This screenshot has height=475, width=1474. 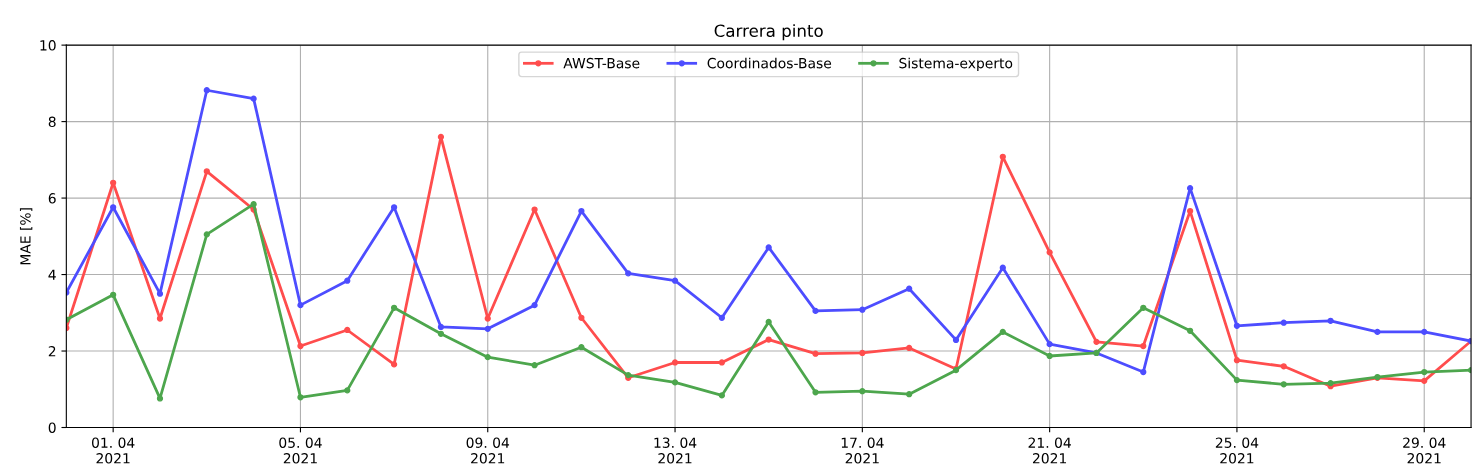 What do you see at coordinates (601, 63) in the screenshot?
I see `legend-label: AWST-Base` at bounding box center [601, 63].